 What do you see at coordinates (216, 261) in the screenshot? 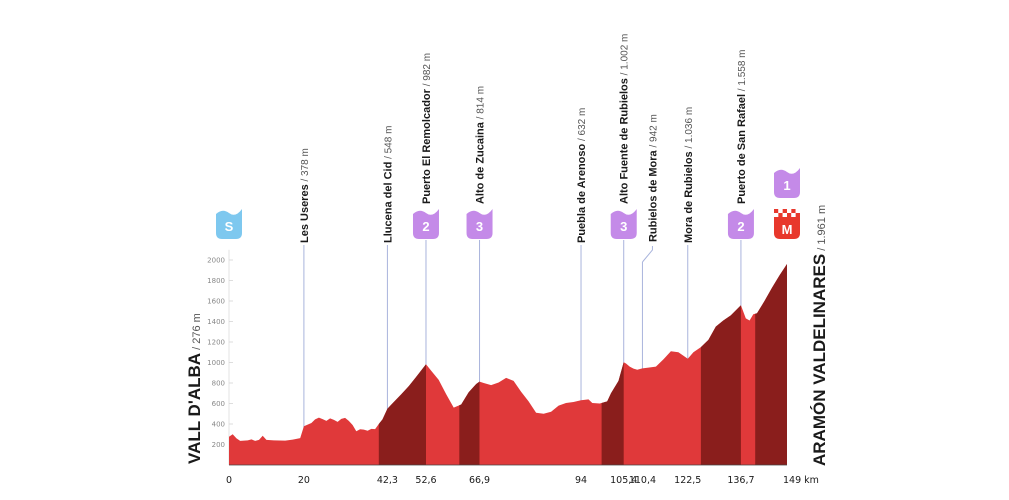
I see `y-tick-label: 2000` at bounding box center [216, 261].